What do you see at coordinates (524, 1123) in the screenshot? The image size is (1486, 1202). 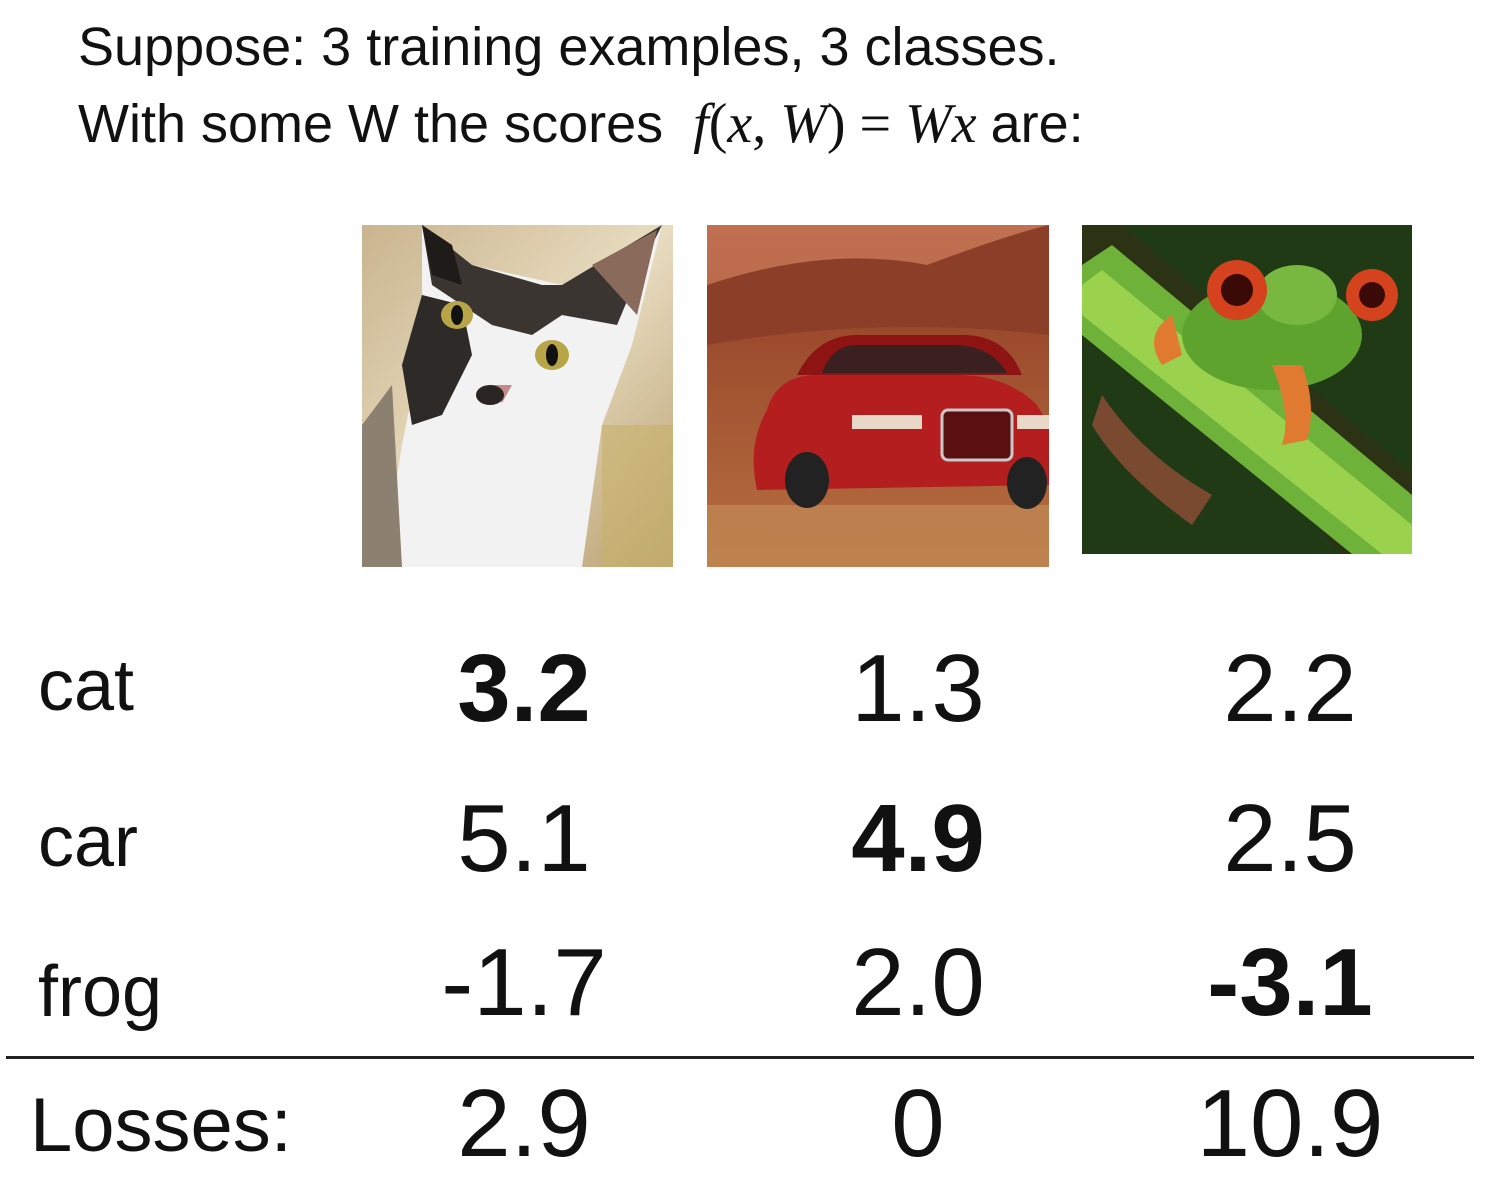 I see `loss-value: 2.9` at bounding box center [524, 1123].